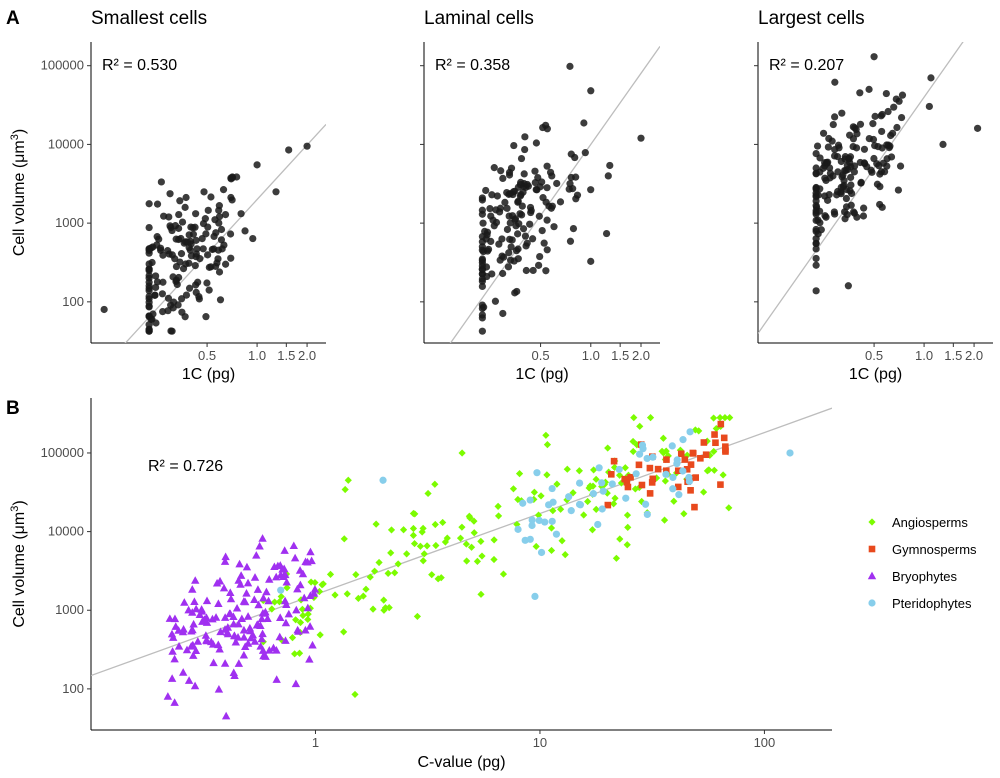 The width and height of the screenshot is (1000, 778). Describe the element at coordinates (213, 233) in the screenshot. I see `data-points` at that location.